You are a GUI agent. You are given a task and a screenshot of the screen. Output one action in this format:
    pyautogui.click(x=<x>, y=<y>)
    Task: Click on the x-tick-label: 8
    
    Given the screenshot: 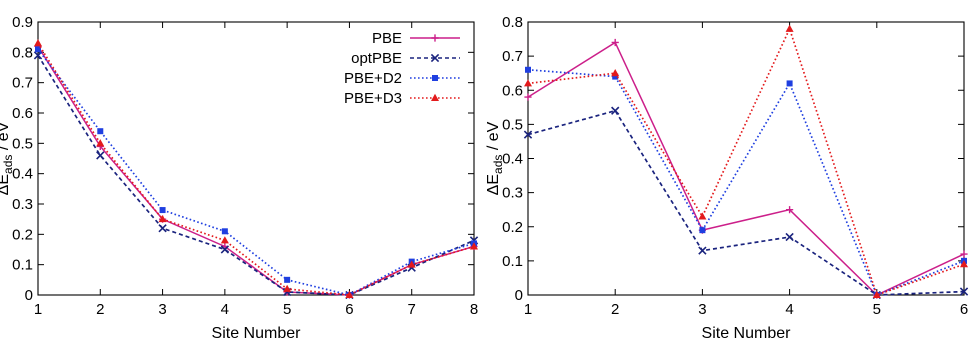 What is the action you would take?
    pyautogui.click(x=474, y=309)
    